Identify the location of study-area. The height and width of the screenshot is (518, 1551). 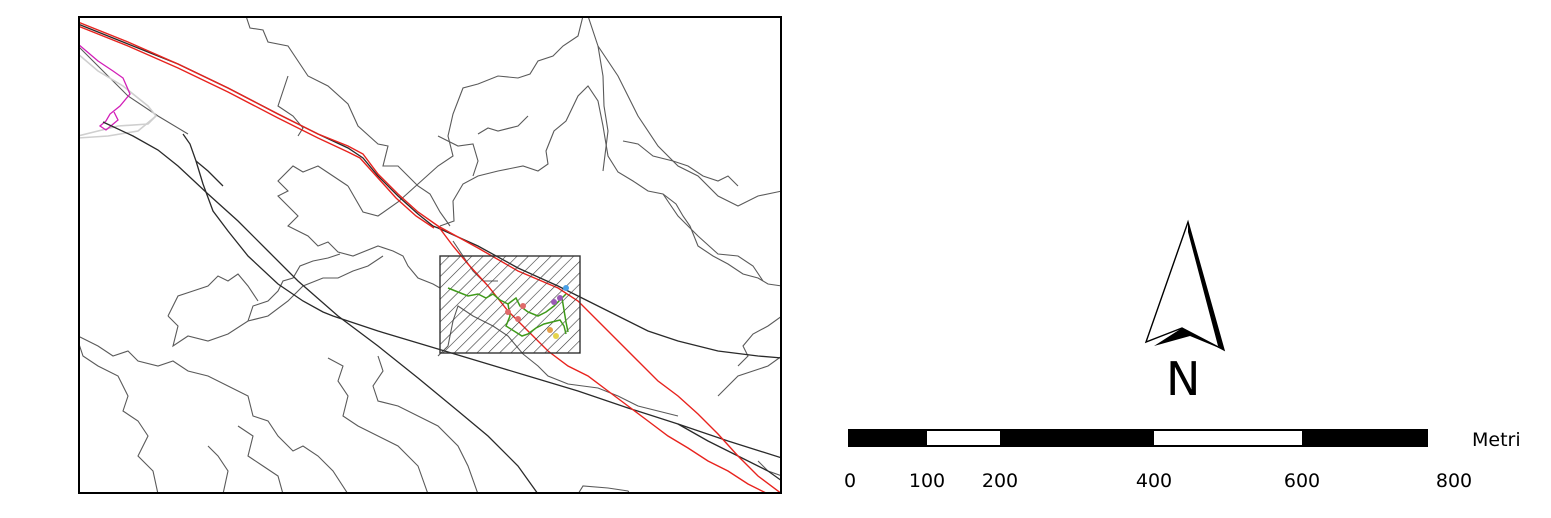
(510, 304).